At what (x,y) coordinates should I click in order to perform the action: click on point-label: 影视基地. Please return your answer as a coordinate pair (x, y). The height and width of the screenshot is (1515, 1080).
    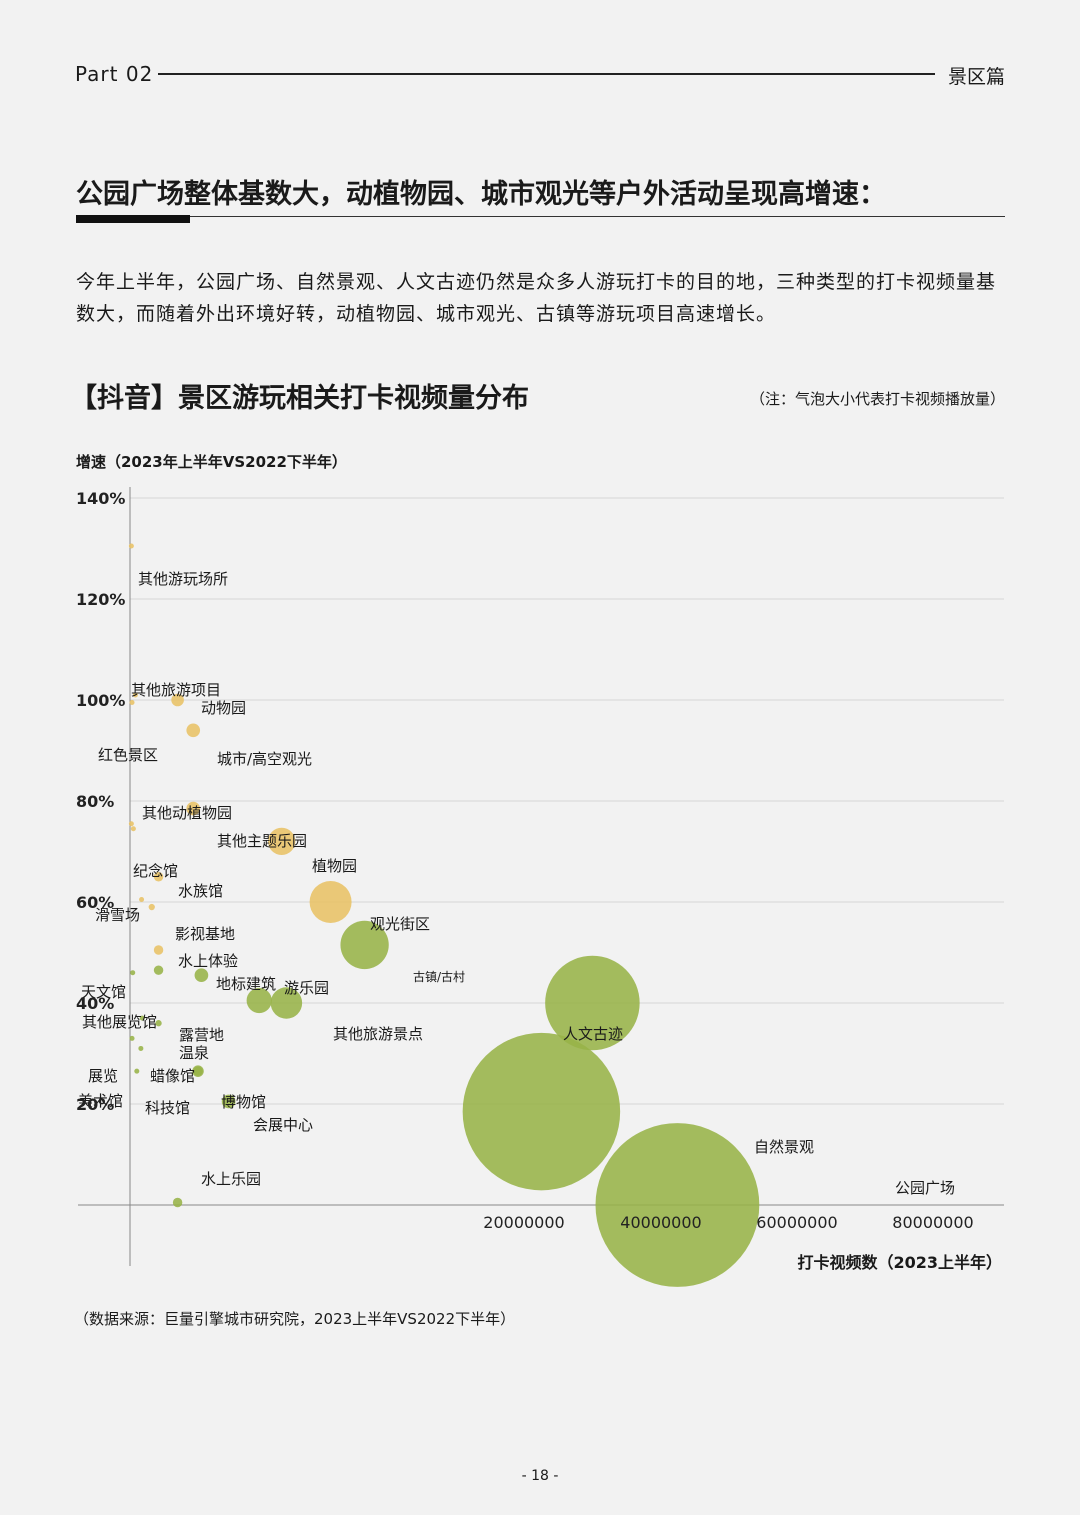
    Looking at the image, I should click on (205, 934).